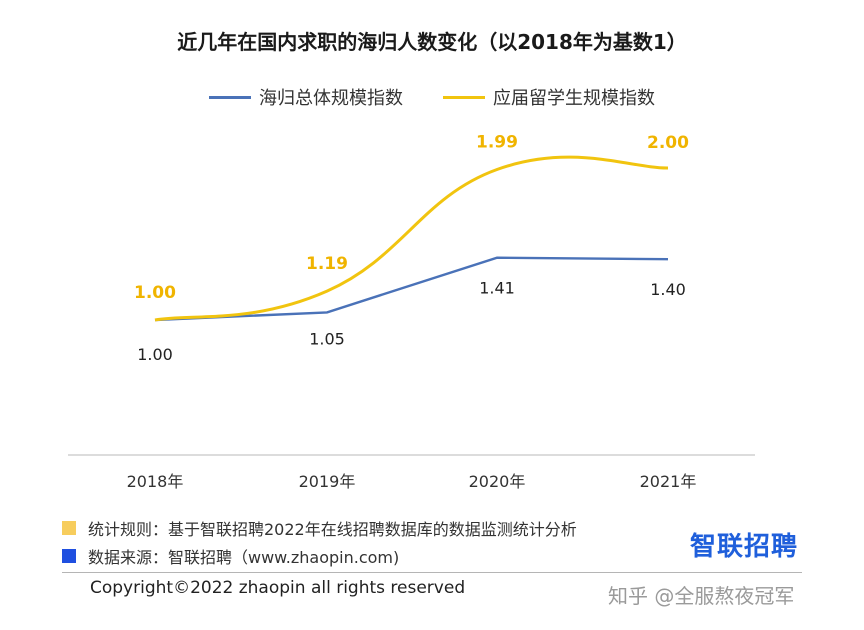  I want to click on note-data-source: 数据来源：智联招聘（www.zhaopin.com), so click(230, 556).